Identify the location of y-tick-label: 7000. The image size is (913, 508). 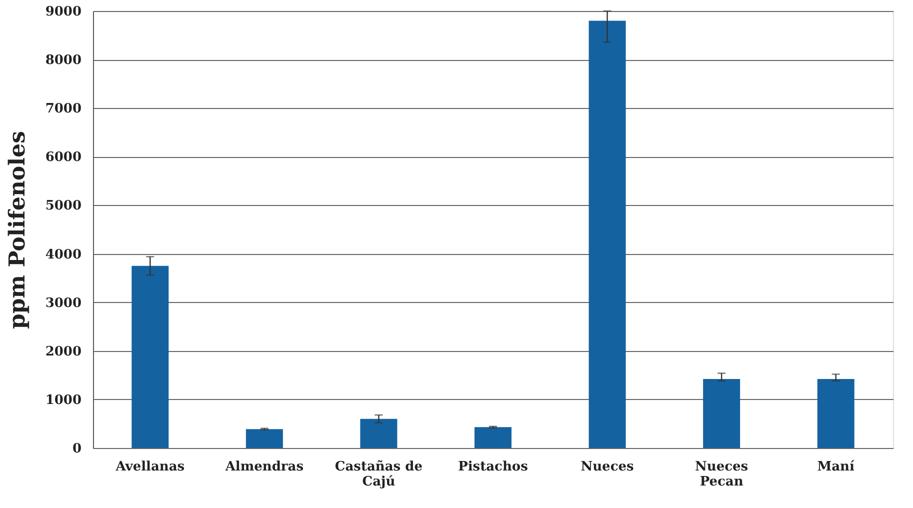
(63, 109).